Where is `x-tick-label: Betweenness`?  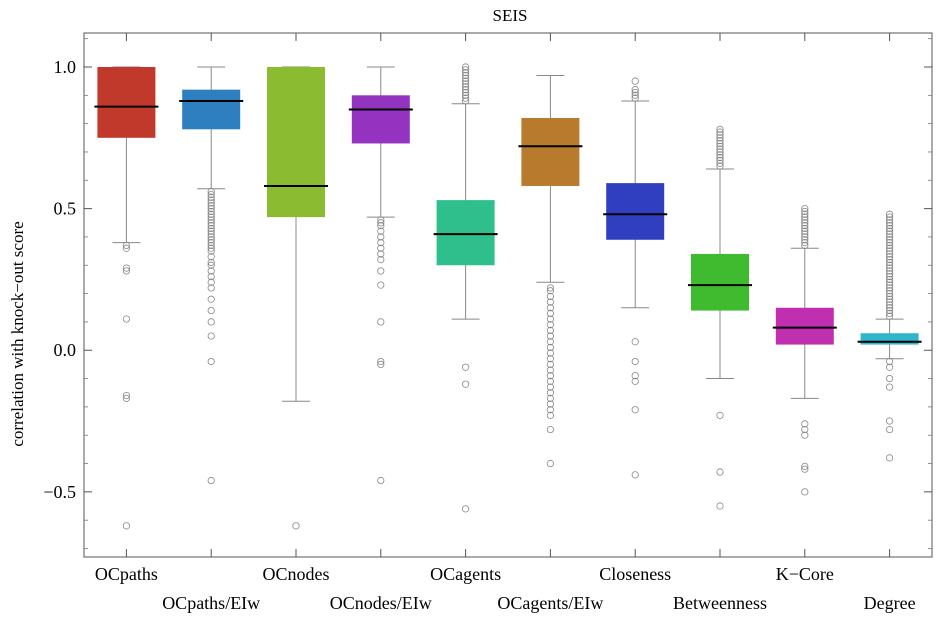 x-tick-label: Betweenness is located at coordinates (720, 603).